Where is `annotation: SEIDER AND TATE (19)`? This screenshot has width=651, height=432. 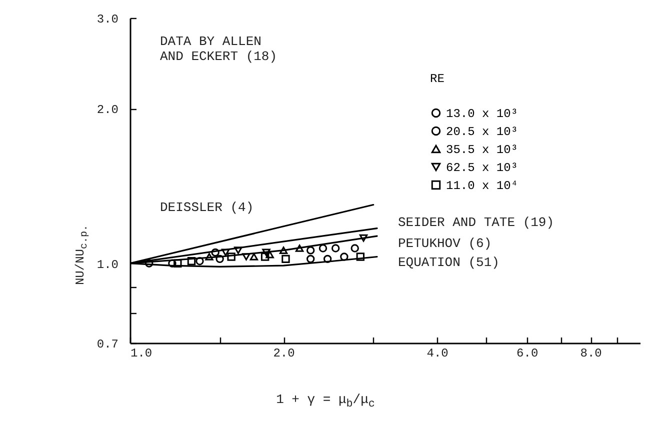
annotation: SEIDER AND TATE (19) is located at coordinates (476, 222).